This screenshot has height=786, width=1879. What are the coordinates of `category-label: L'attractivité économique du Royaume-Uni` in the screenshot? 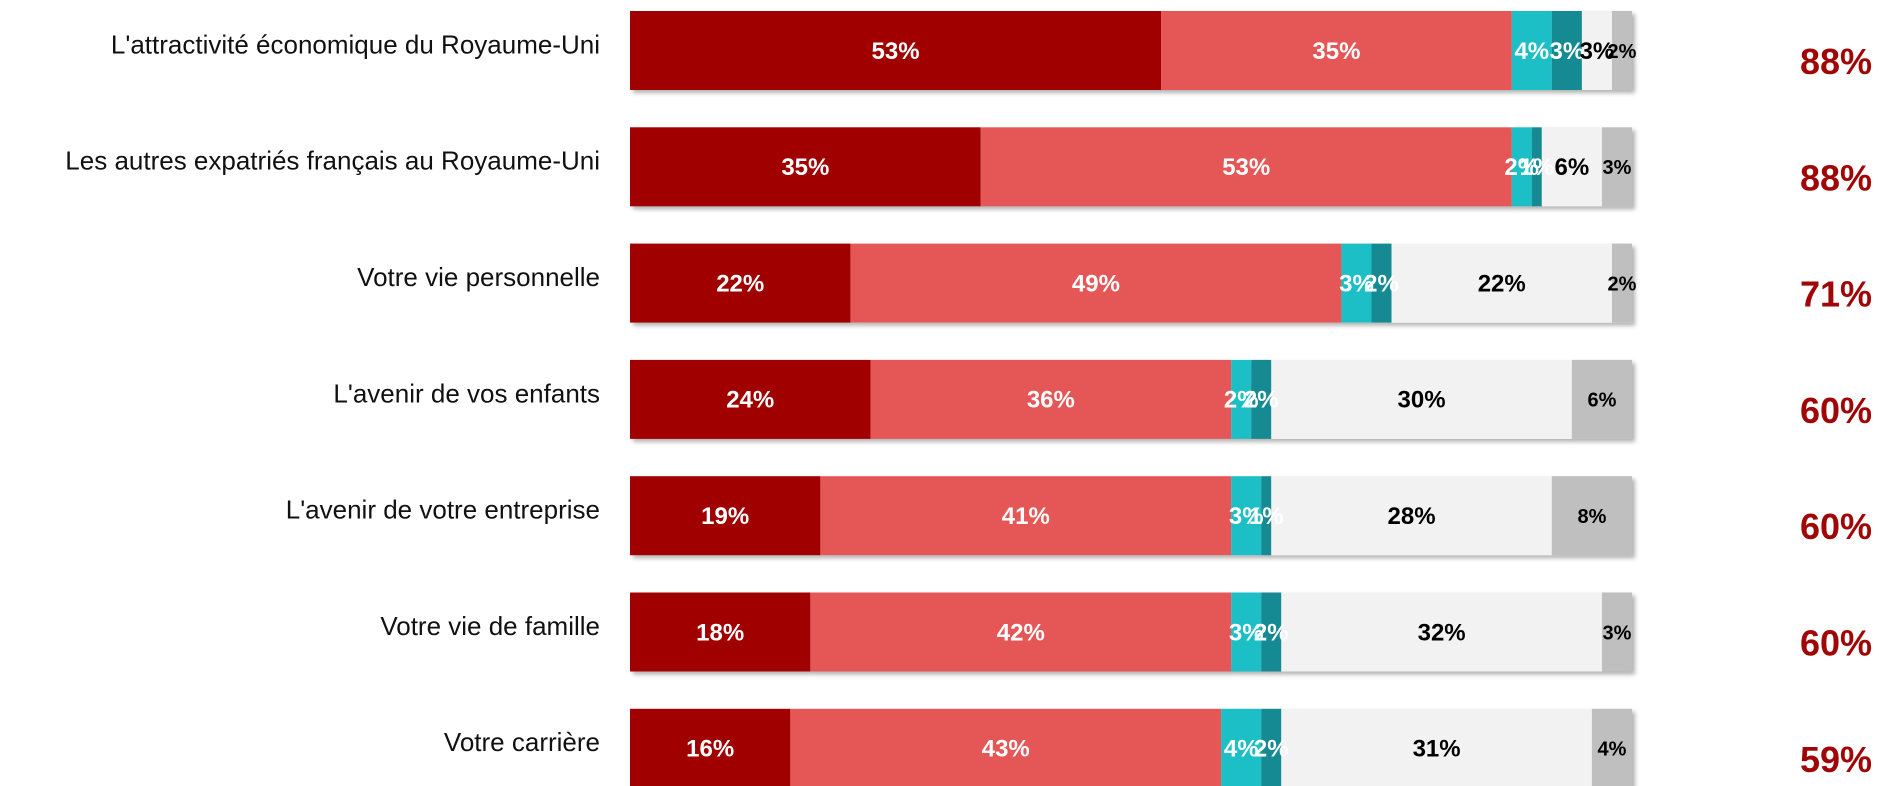 It's located at (355, 44).